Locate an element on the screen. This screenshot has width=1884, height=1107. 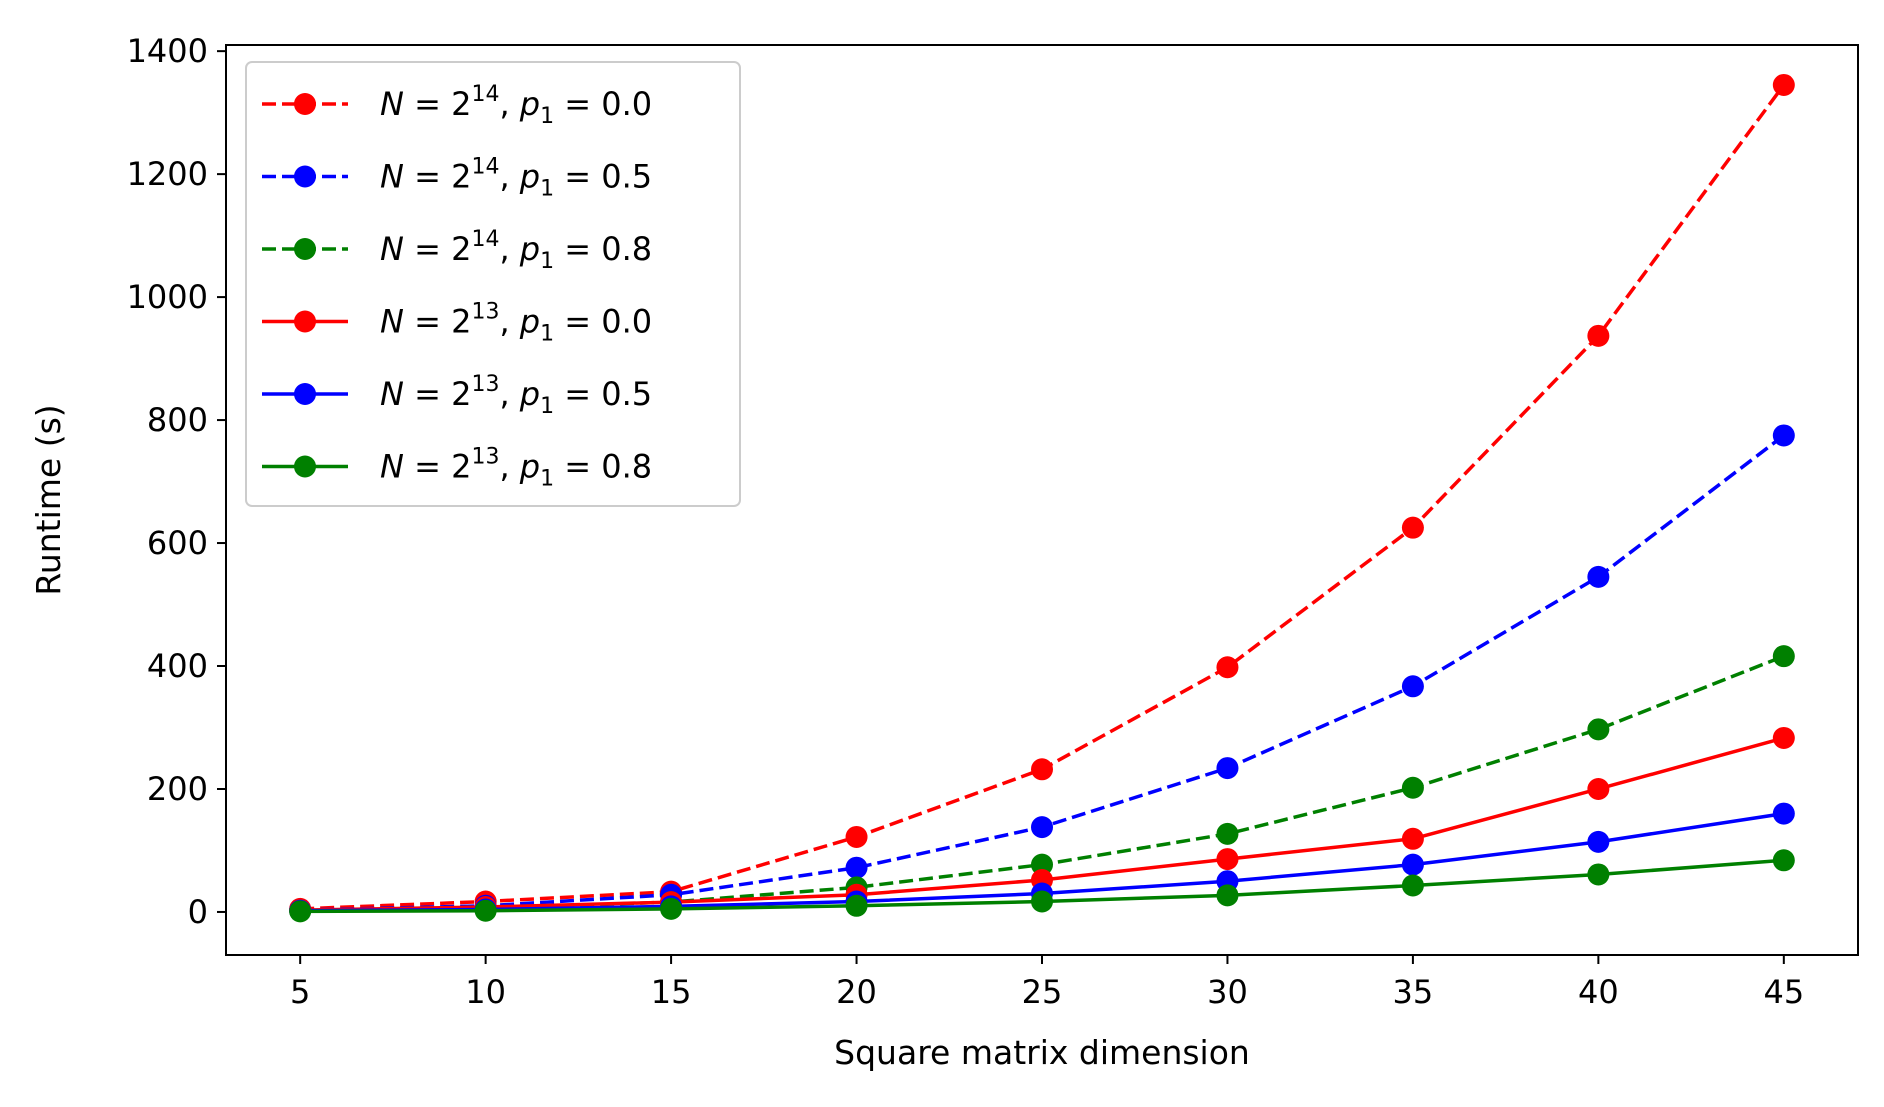
legend-entry: N = 214, p1 = 0.8 is located at coordinates (457, 250).